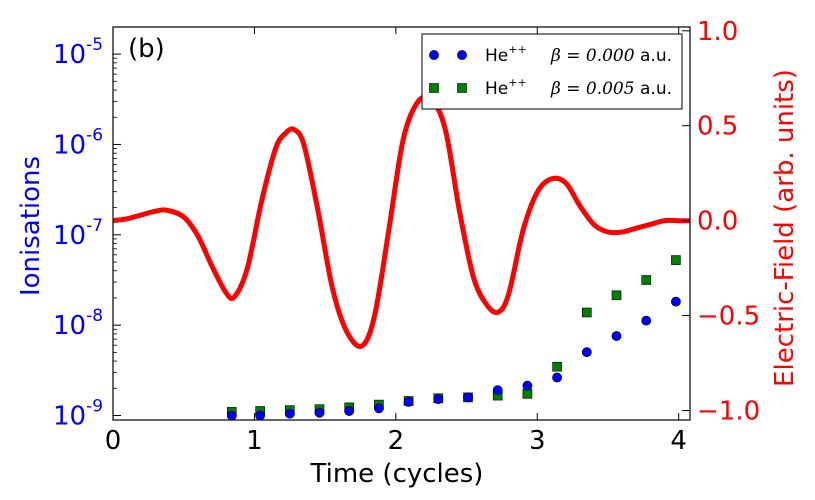 This screenshot has height=500, width=815. What do you see at coordinates (717, 222) in the screenshot?
I see `y-right-tick-label: 0.0` at bounding box center [717, 222].